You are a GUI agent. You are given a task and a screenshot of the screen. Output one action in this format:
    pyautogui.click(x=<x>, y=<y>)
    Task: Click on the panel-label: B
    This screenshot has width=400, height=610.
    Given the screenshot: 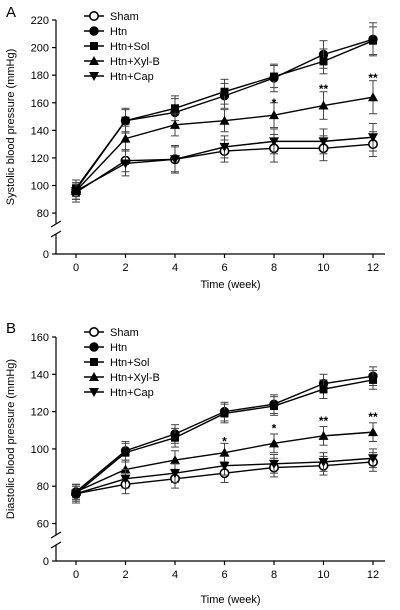 What is the action you would take?
    pyautogui.click(x=11, y=328)
    